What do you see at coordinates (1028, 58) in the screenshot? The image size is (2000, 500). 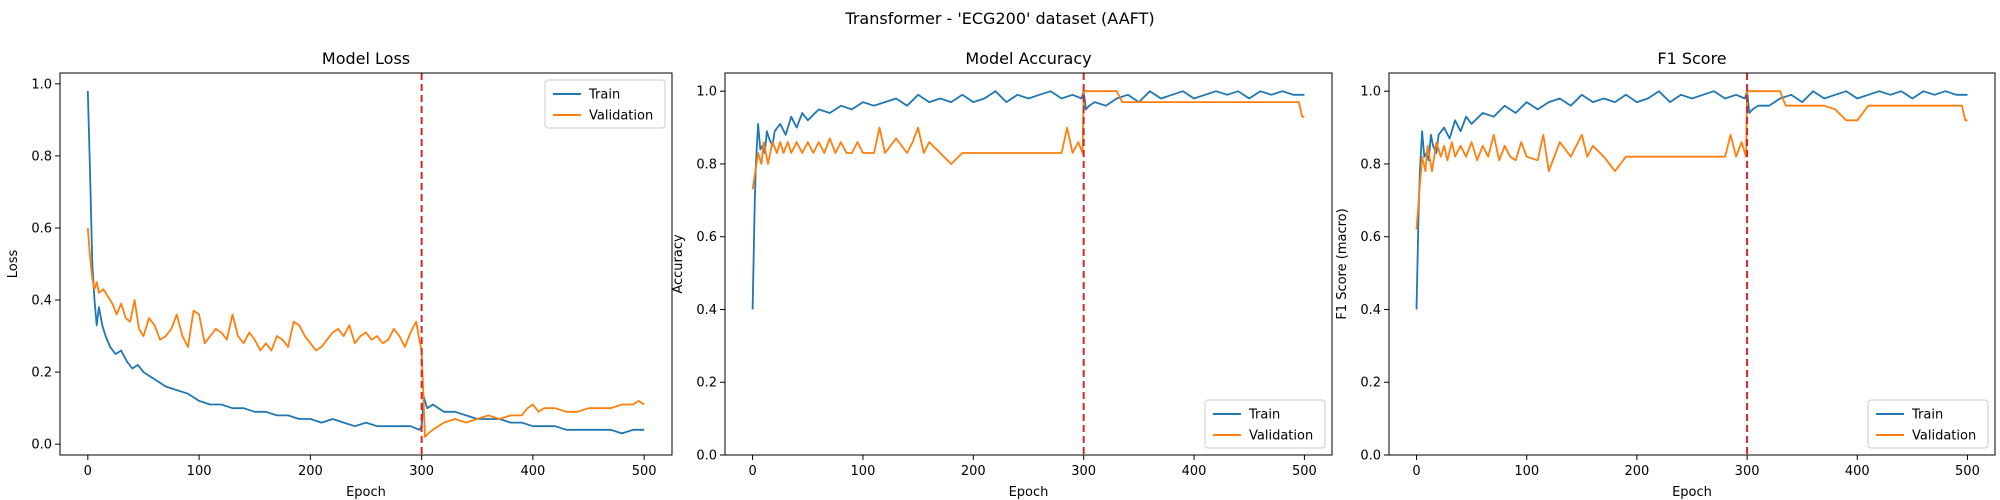 I see `chart-title: Model Accuracy` at bounding box center [1028, 58].